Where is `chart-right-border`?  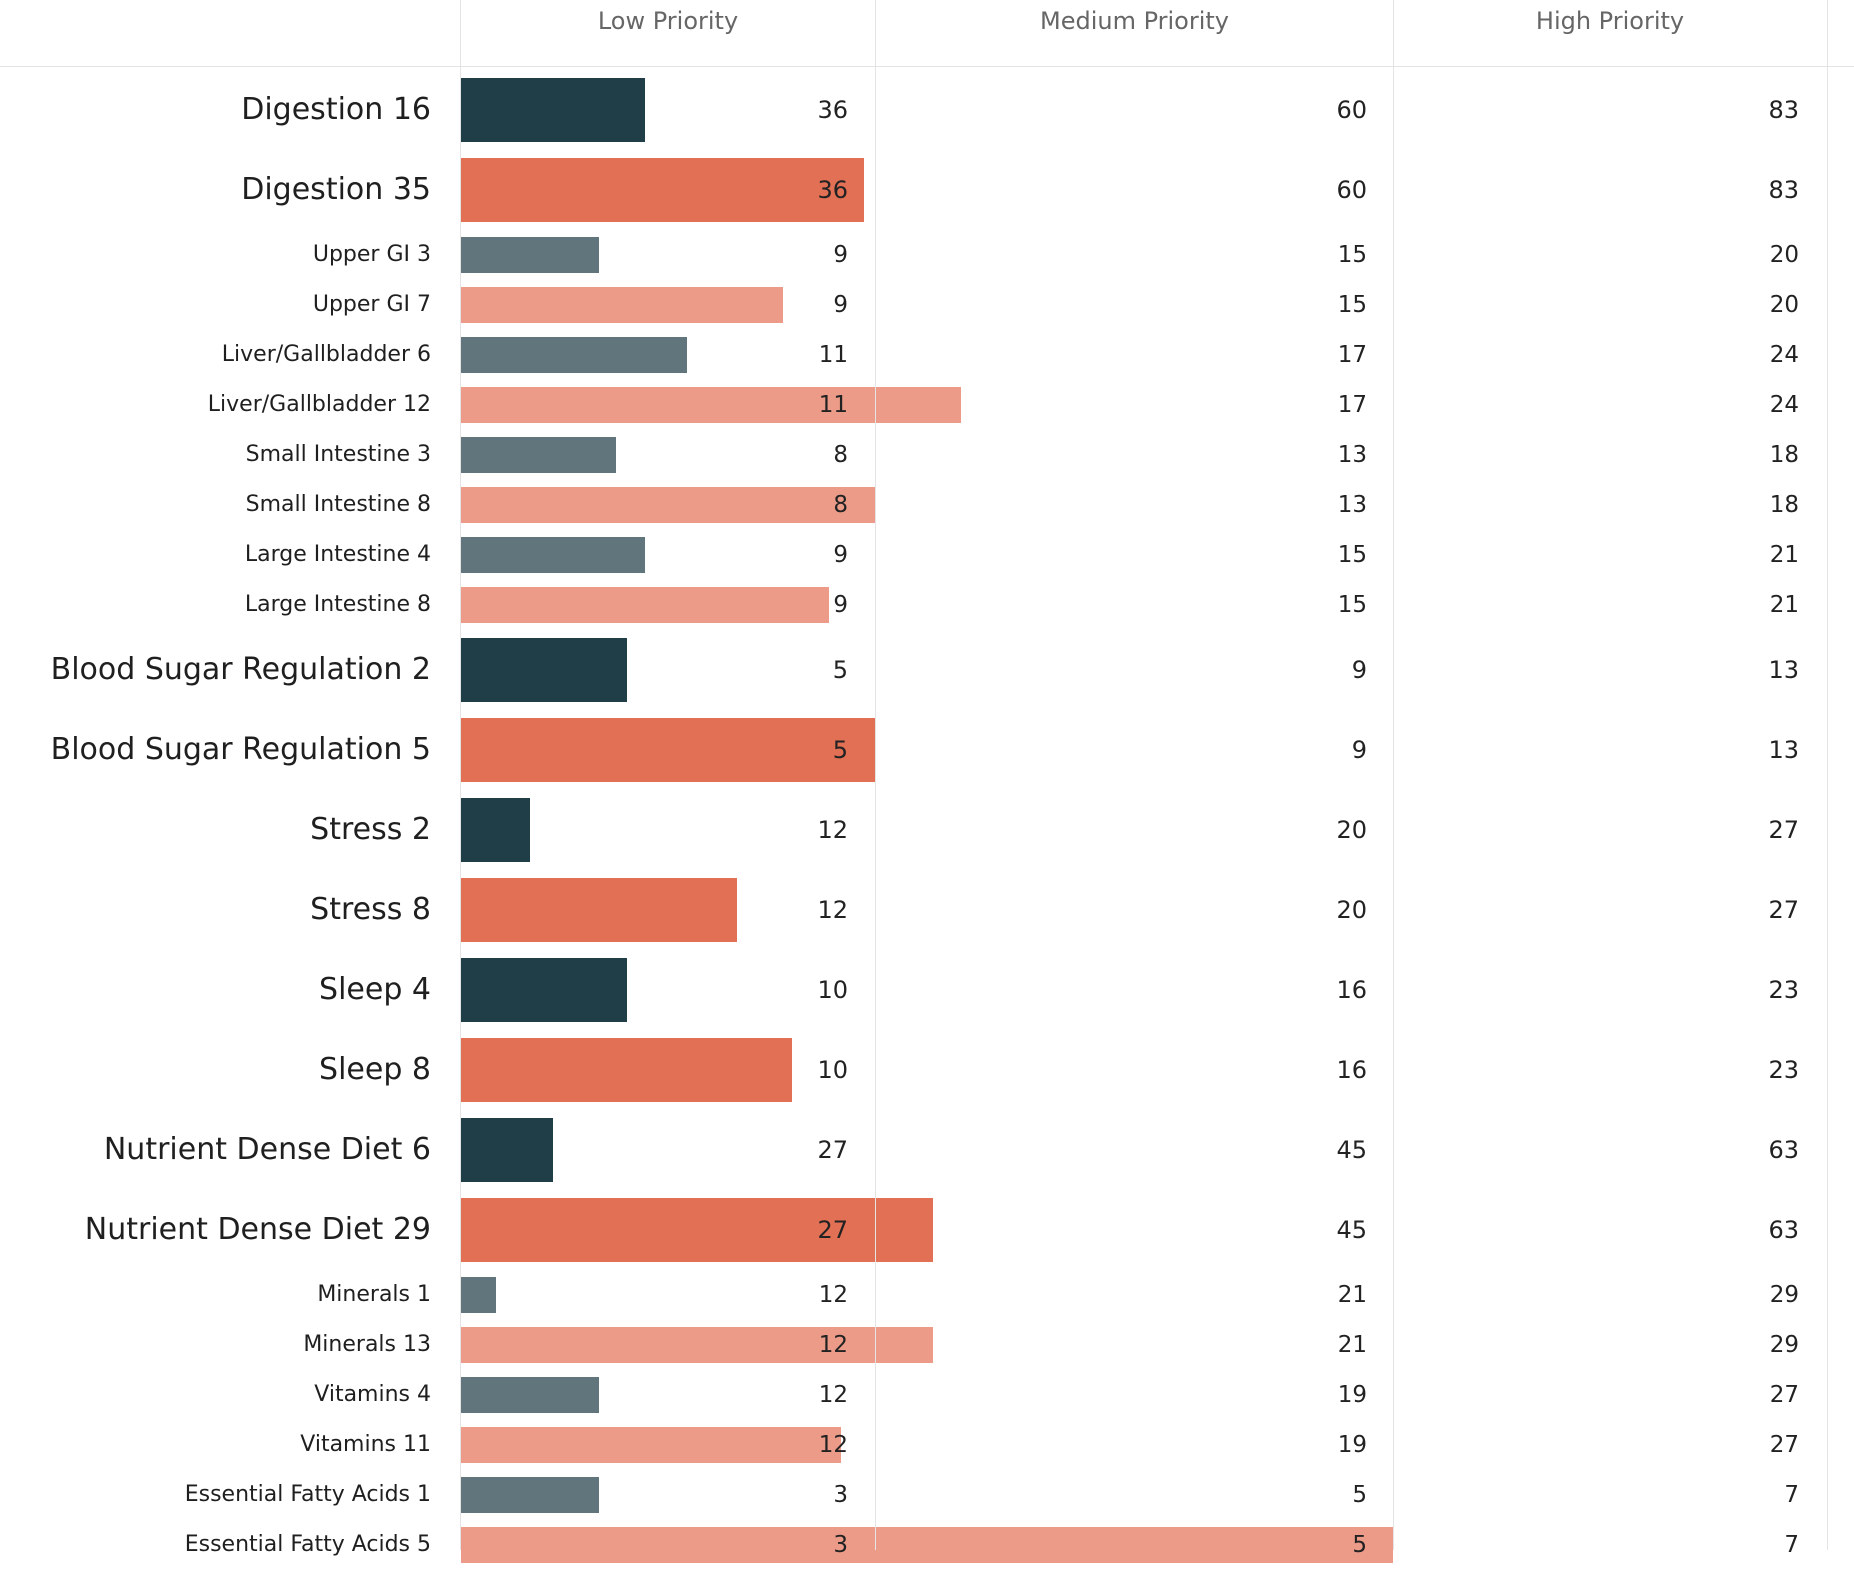 chart-right-border is located at coordinates (1827, 775).